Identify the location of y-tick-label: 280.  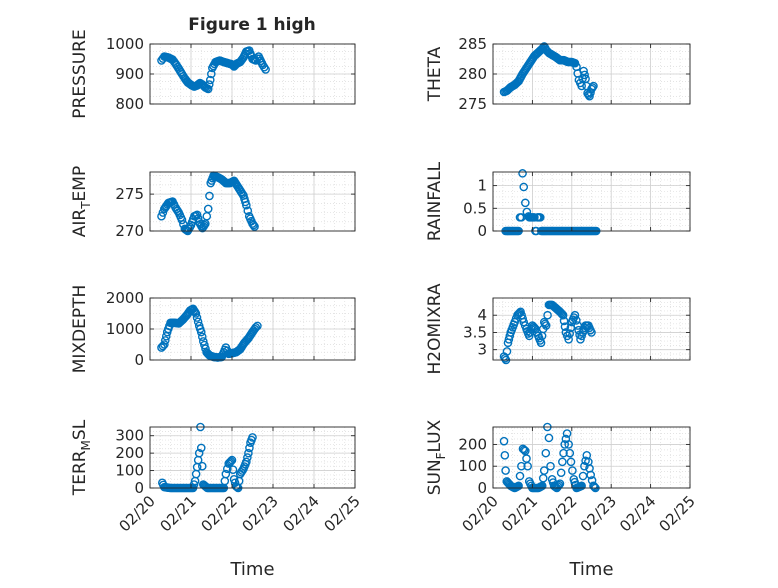
(472, 74).